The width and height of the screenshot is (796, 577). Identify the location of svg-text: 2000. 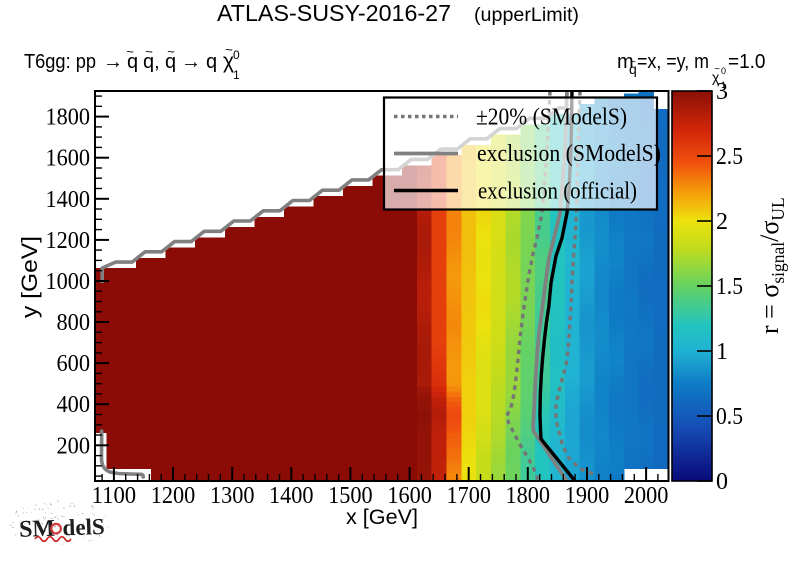
(646, 496).